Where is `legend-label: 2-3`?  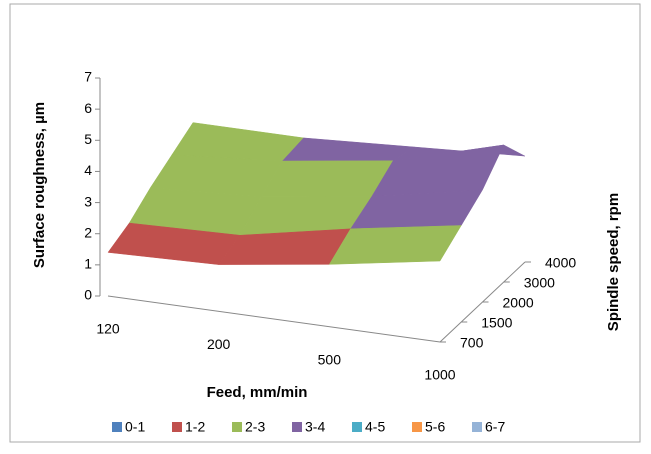 legend-label: 2-3 is located at coordinates (255, 427).